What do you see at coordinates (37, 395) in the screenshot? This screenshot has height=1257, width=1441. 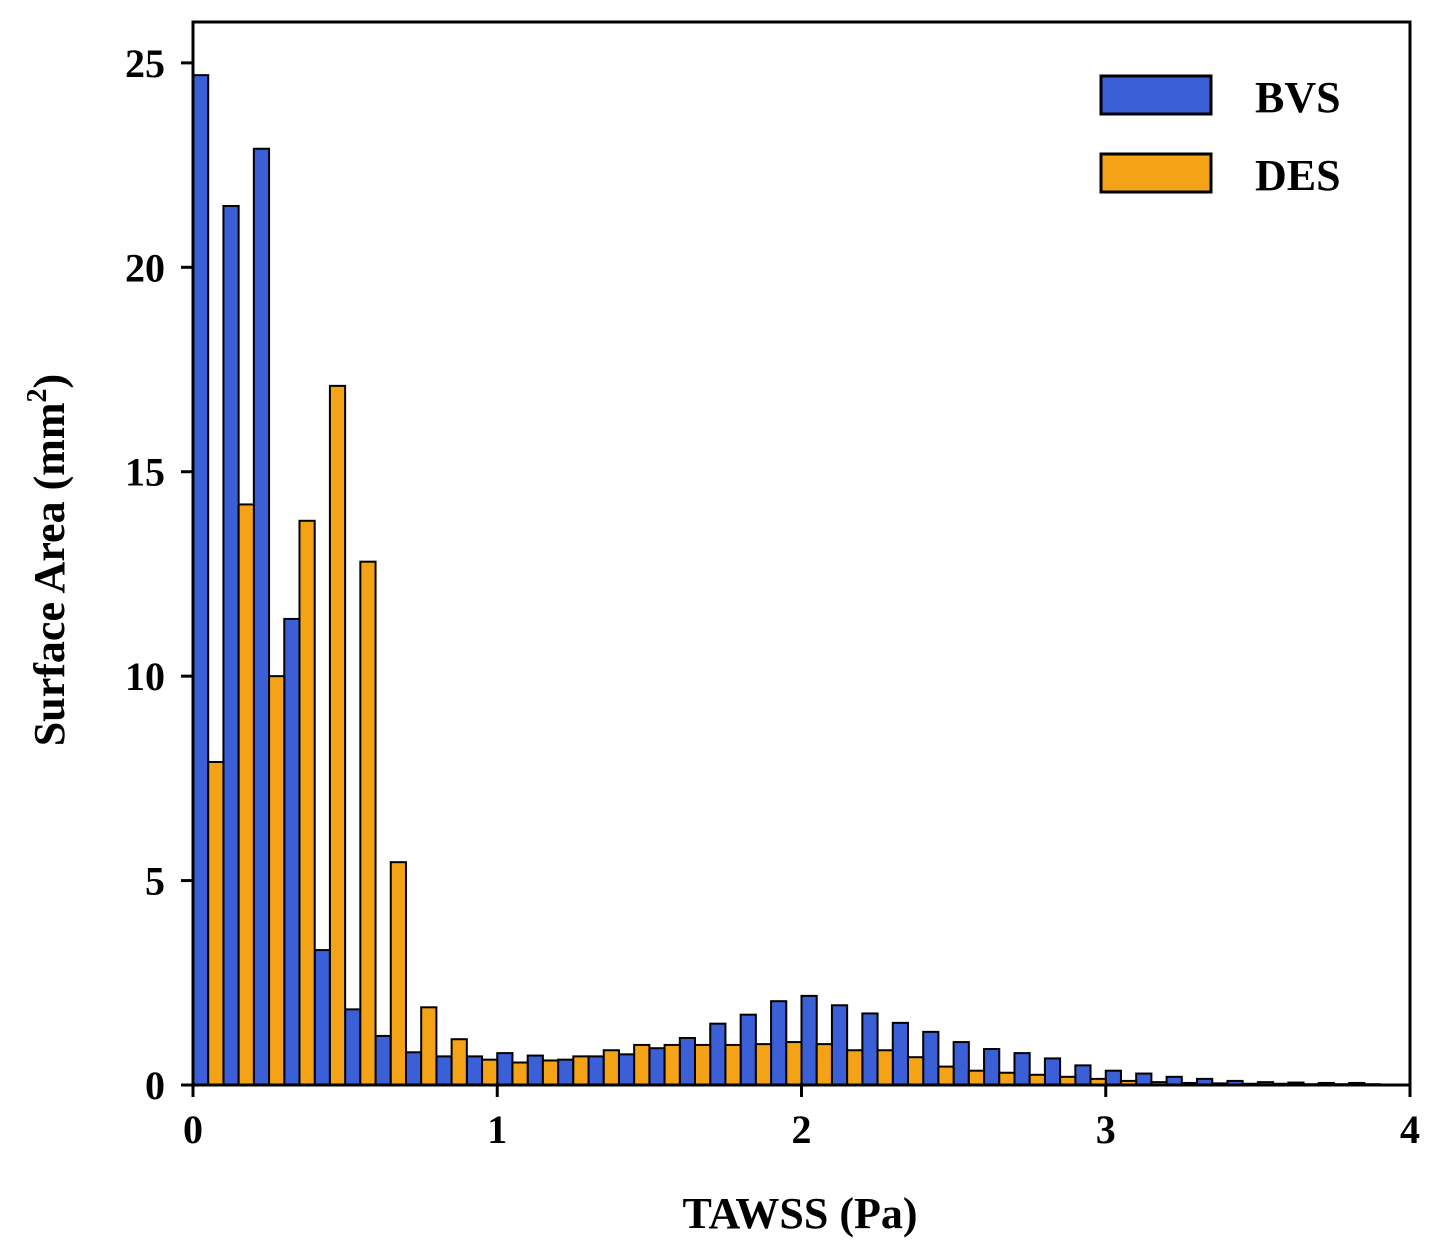 I see `y-axis-title-superscript: 2` at bounding box center [37, 395].